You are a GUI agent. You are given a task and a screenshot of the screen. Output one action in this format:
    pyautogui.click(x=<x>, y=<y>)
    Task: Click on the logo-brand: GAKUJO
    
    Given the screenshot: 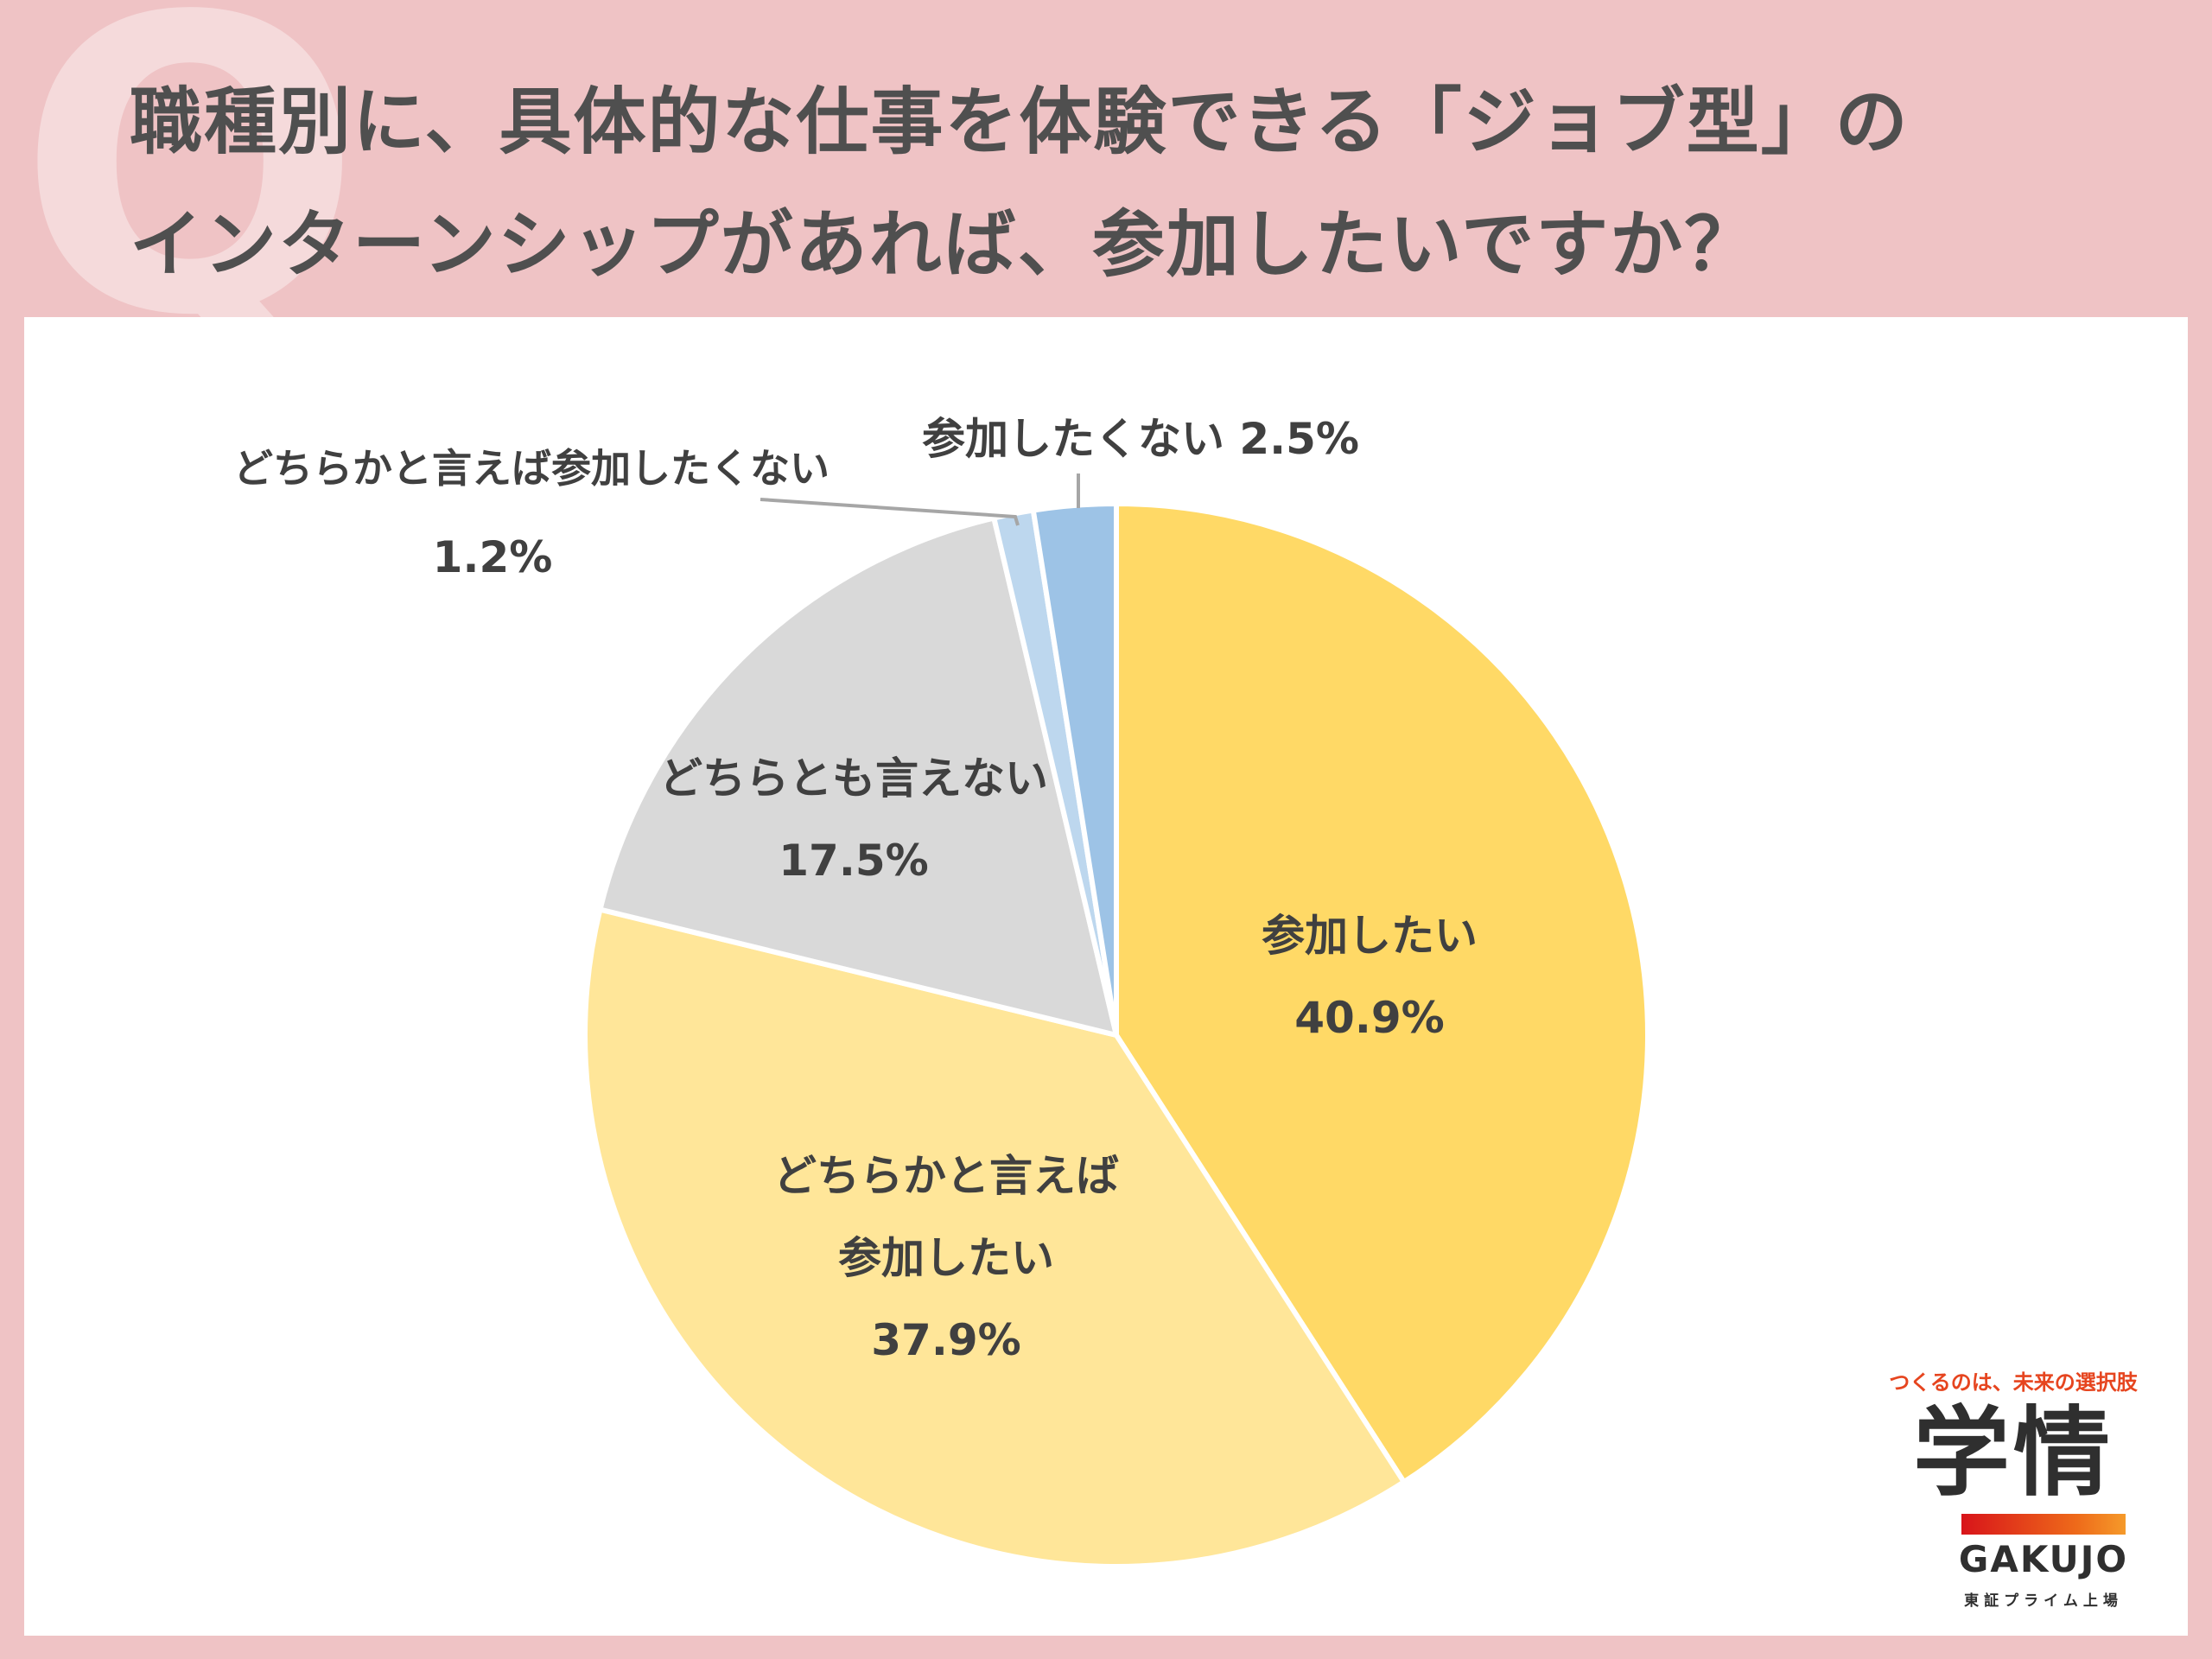 What is the action you would take?
    pyautogui.click(x=2043, y=1559)
    